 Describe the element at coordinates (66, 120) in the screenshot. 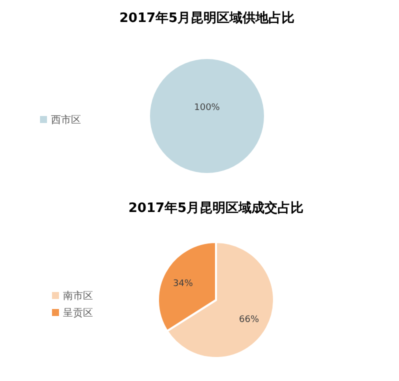

I see `legend-label: 西市区` at that location.